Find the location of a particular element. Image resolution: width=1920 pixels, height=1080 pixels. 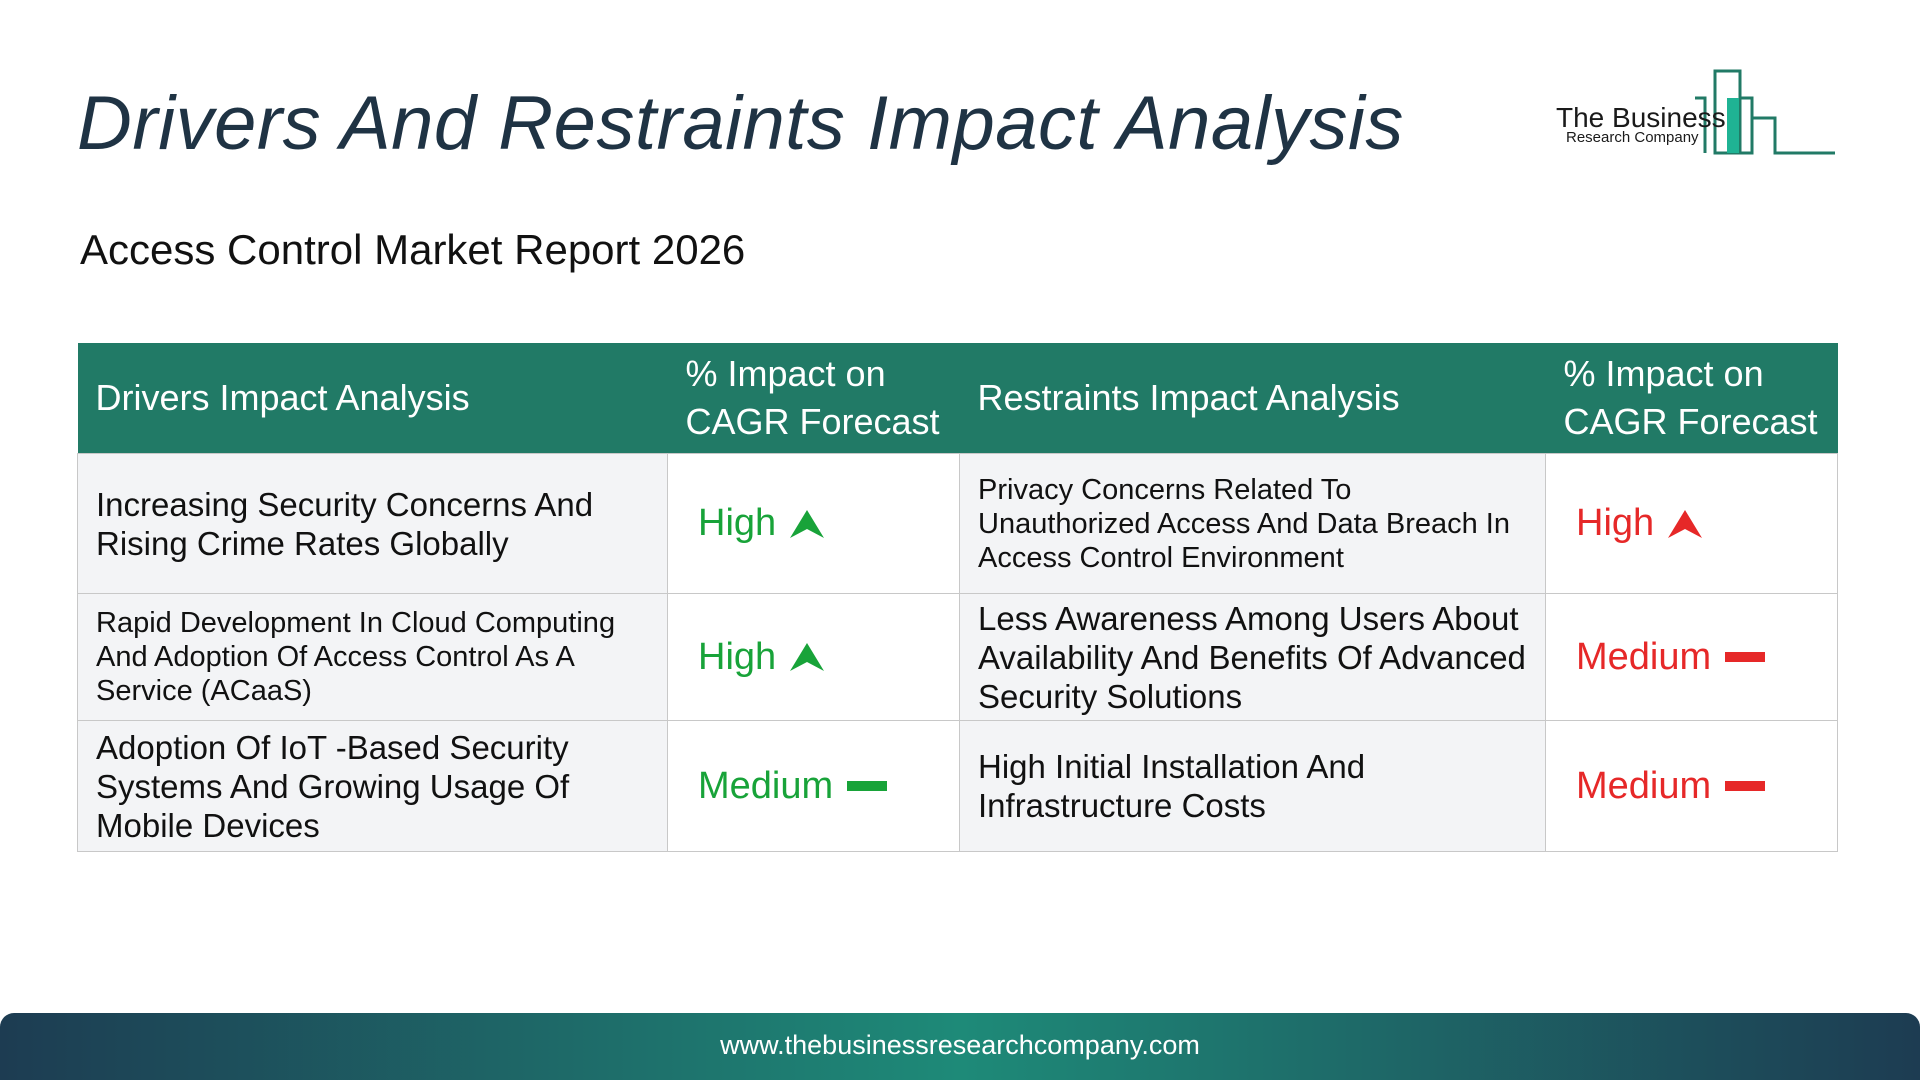

restraint-impact-label: High is located at coordinates (1615, 523).